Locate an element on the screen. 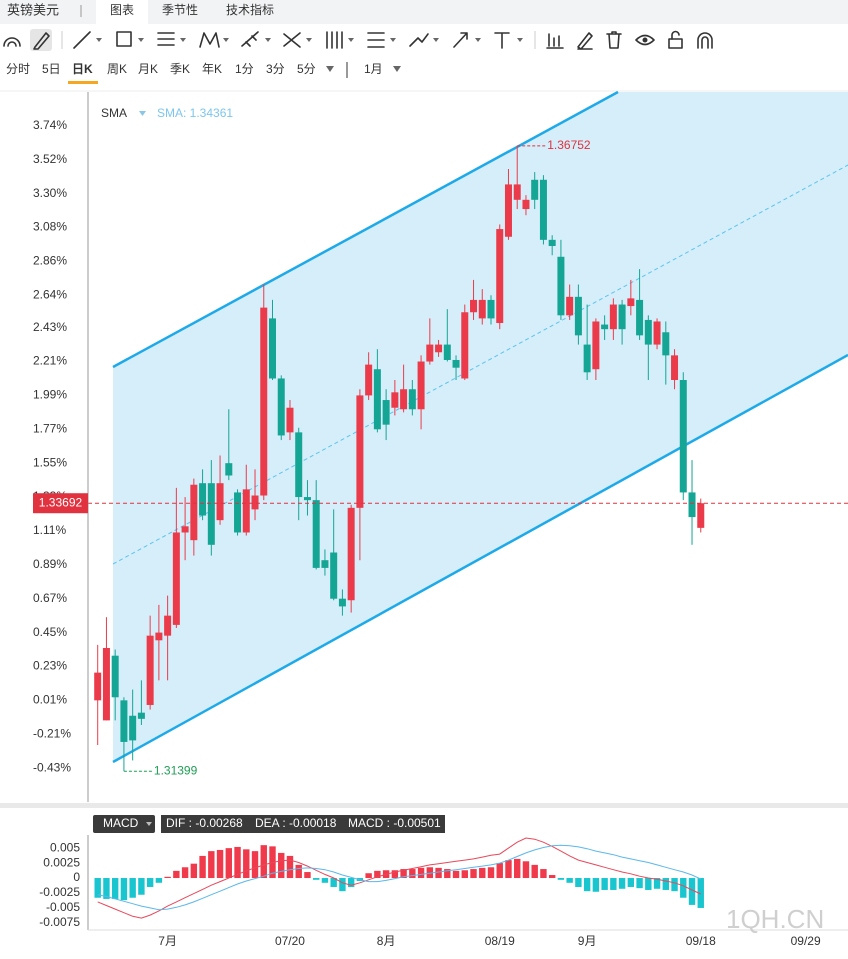 The width and height of the screenshot is (848, 959). range: 1月 is located at coordinates (373, 69).